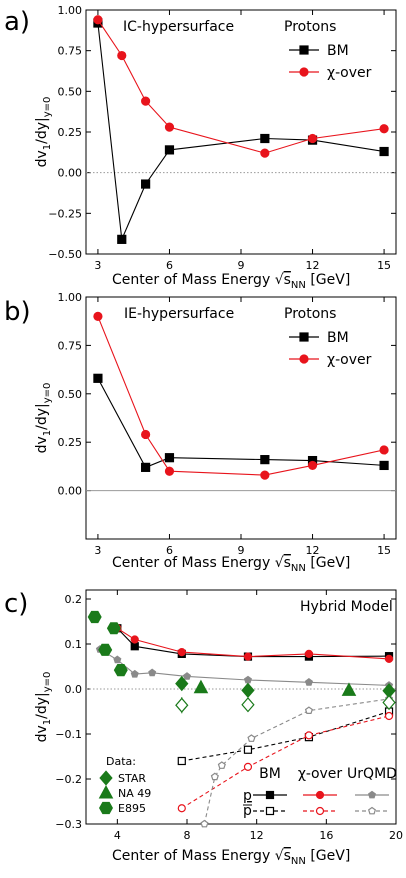 The height and width of the screenshot is (878, 406). I want to click on c-xtick-label: 12, so click(257, 835).